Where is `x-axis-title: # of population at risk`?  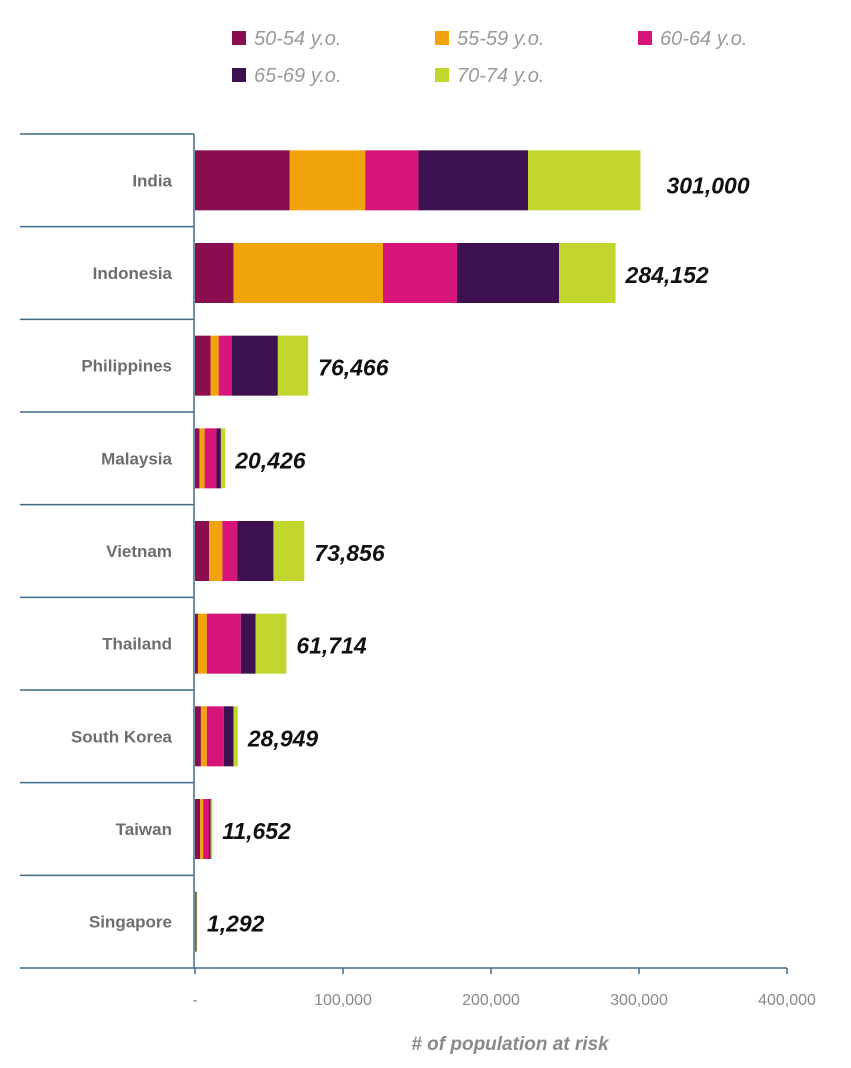 x-axis-title: # of population at risk is located at coordinates (510, 1044).